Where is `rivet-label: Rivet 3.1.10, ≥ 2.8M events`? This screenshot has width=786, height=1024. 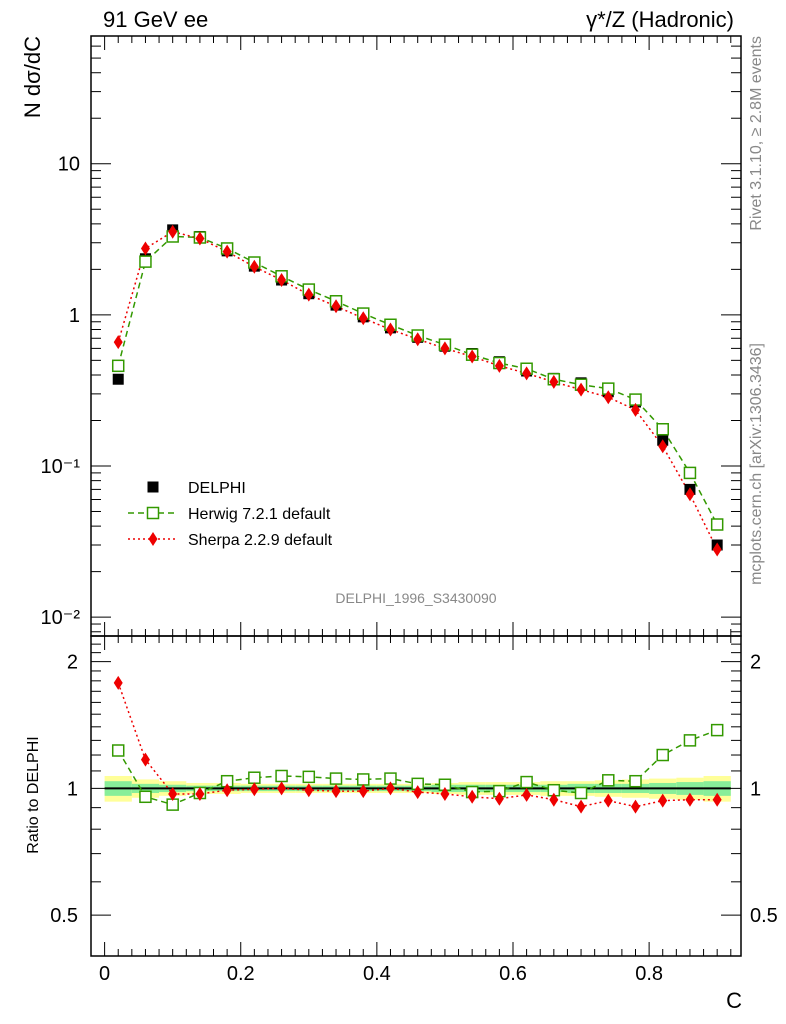 rivet-label: Rivet 3.1.10, ≥ 2.8M events is located at coordinates (756, 133).